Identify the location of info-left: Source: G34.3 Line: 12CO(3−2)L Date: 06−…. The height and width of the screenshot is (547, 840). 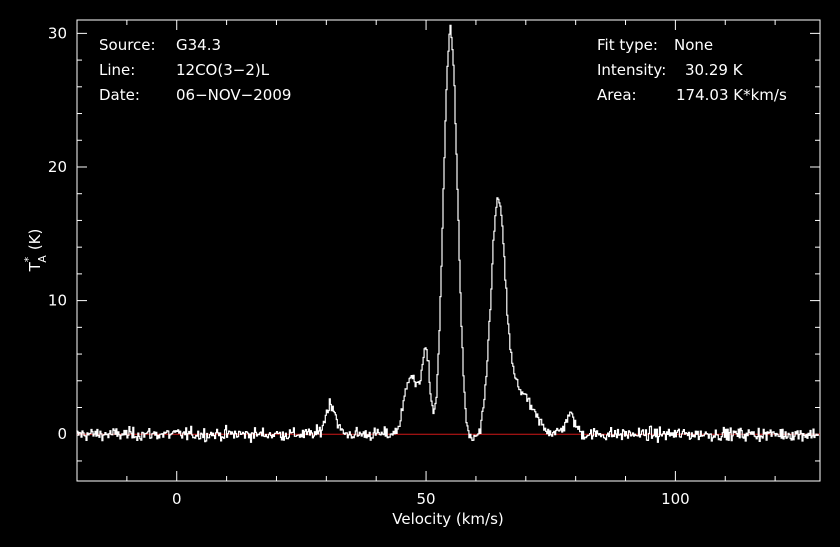
(195, 70).